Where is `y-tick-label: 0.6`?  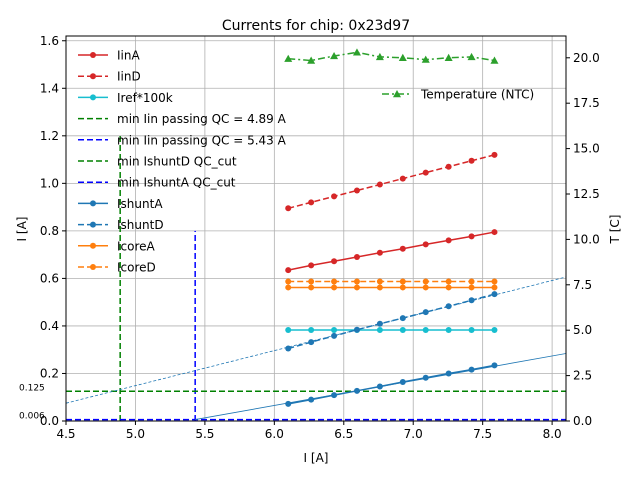
y-tick-label: 0.6 is located at coordinates (49, 278).